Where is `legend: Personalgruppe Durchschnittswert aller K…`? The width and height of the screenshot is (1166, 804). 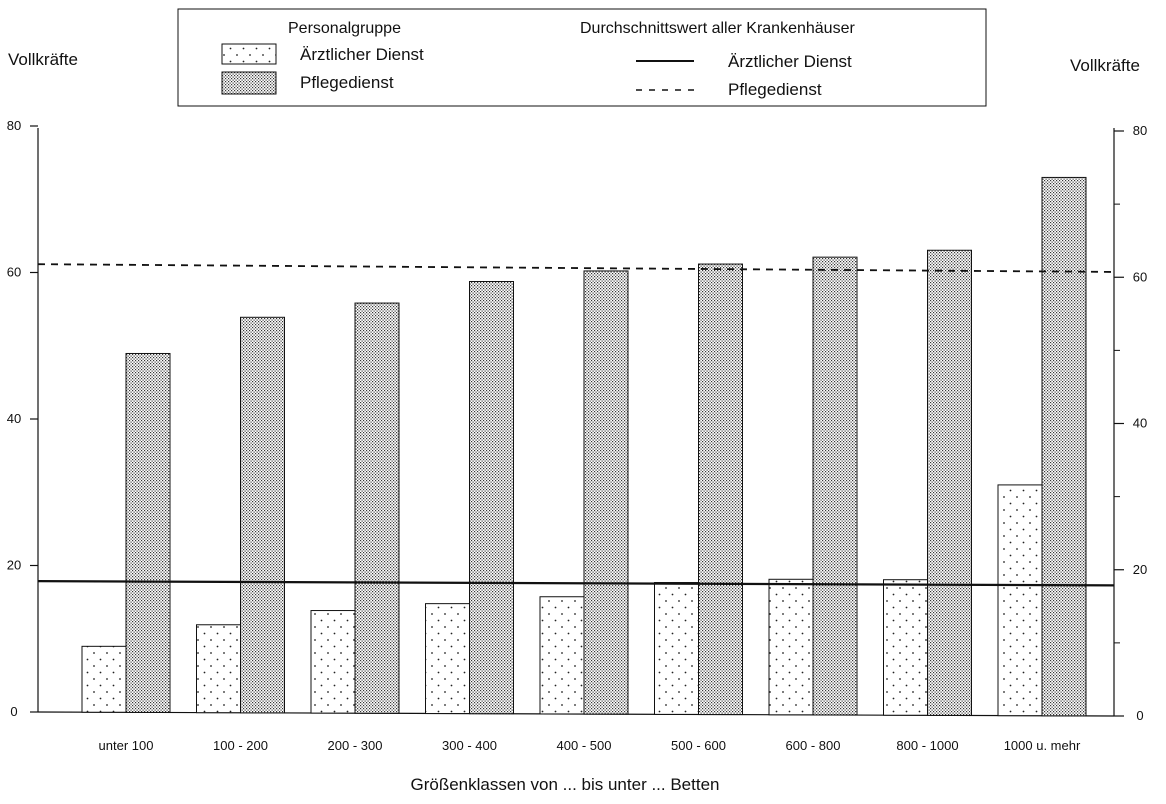
legend: Personalgruppe Durchschnittswert aller K… is located at coordinates (582, 57).